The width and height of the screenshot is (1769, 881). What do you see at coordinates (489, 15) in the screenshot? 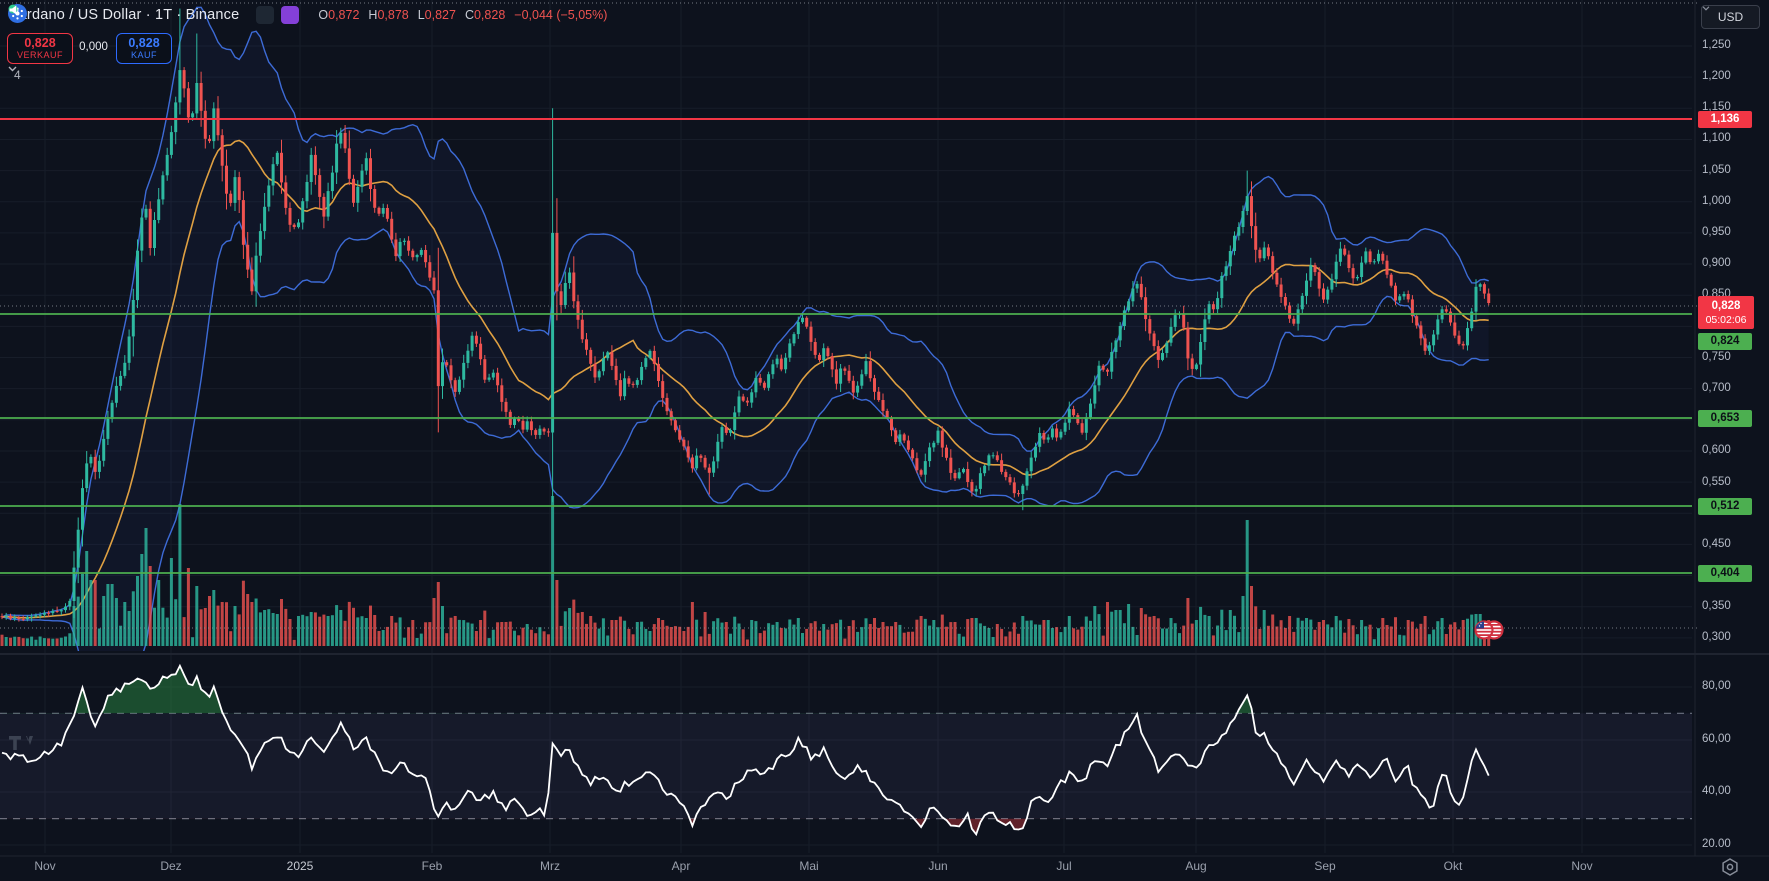
I see `close-value: 0,828` at bounding box center [489, 15].